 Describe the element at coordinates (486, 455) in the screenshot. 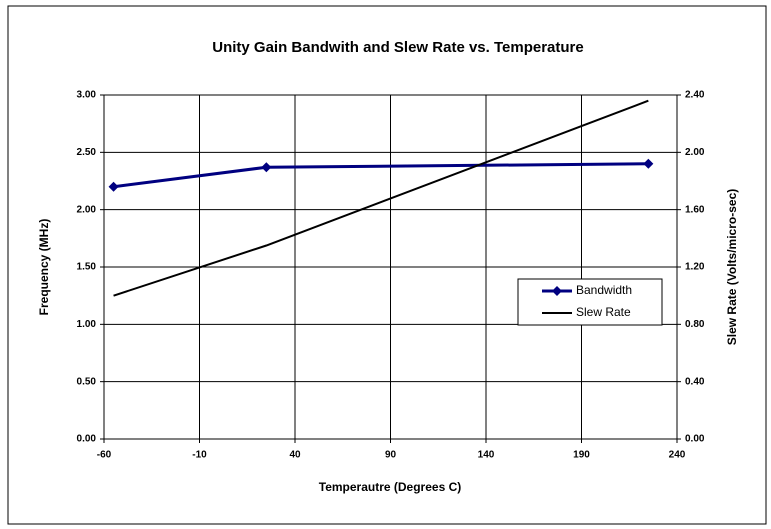

I see `x-tick-label: 140` at that location.